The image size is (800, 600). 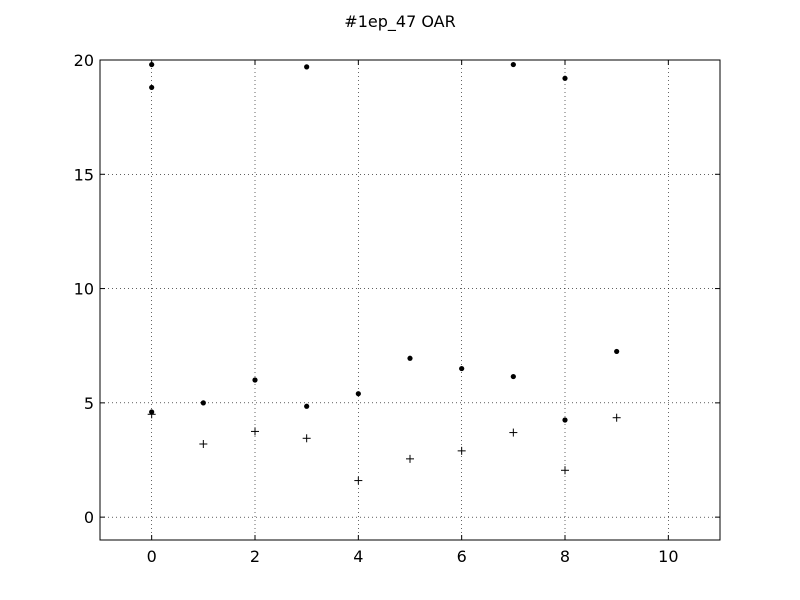 What do you see at coordinates (462, 556) in the screenshot?
I see `x-tick-label: 6` at bounding box center [462, 556].